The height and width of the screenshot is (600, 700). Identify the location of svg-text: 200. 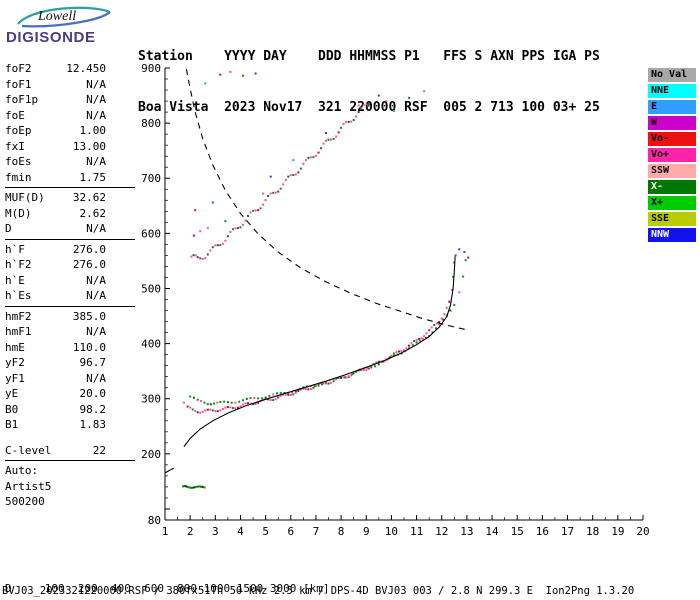
(151, 454).